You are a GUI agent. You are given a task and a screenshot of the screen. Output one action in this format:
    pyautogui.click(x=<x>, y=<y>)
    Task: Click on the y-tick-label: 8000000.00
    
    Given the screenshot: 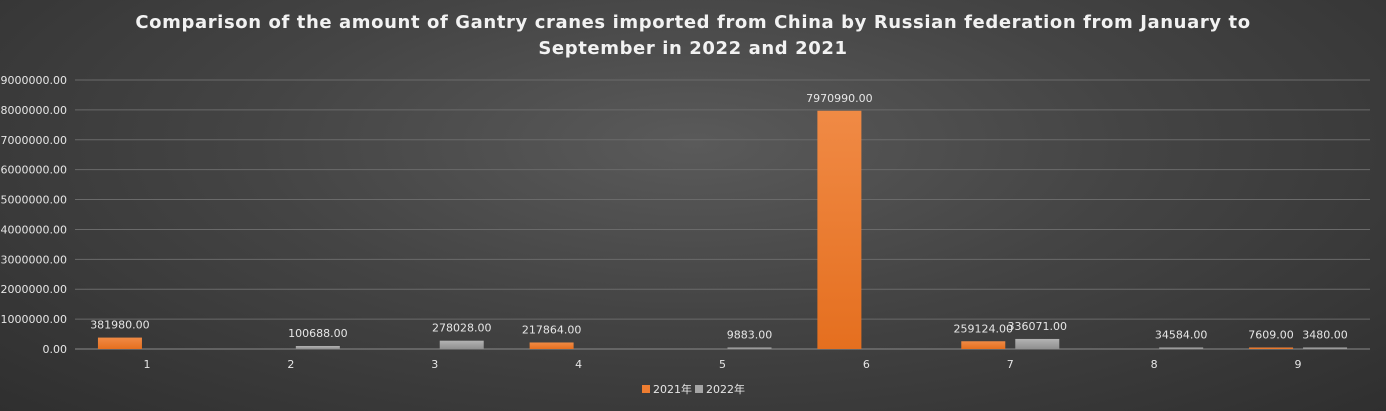 What is the action you would take?
    pyautogui.click(x=34, y=110)
    